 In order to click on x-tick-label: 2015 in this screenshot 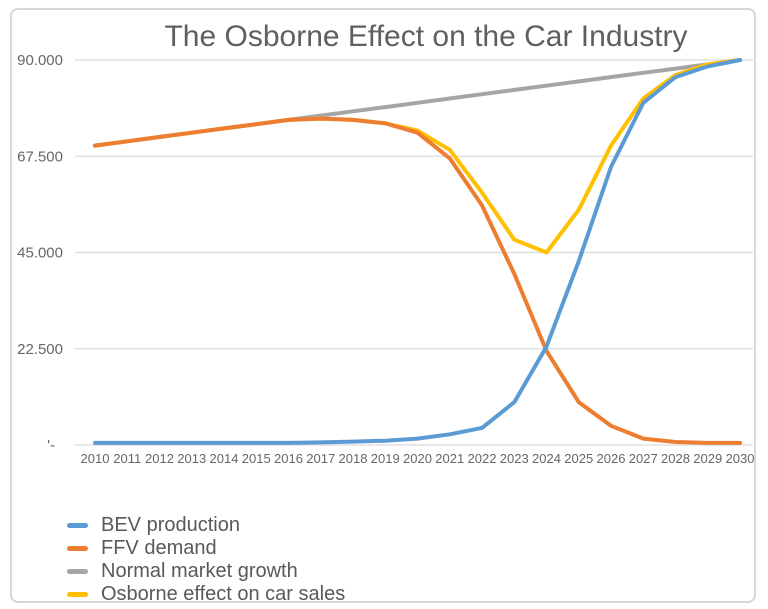, I will do `click(256, 458)`.